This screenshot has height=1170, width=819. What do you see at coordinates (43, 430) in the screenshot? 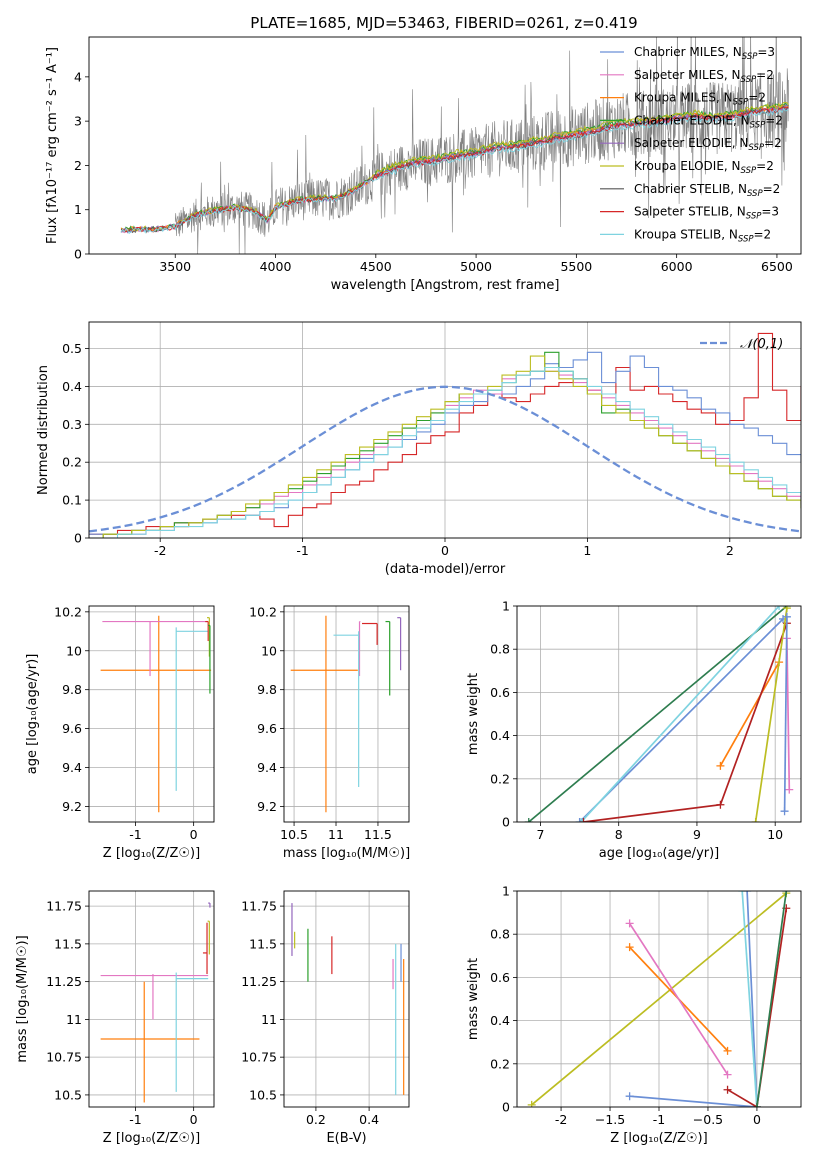
I see `y-axis-label: Normed distribution` at bounding box center [43, 430].